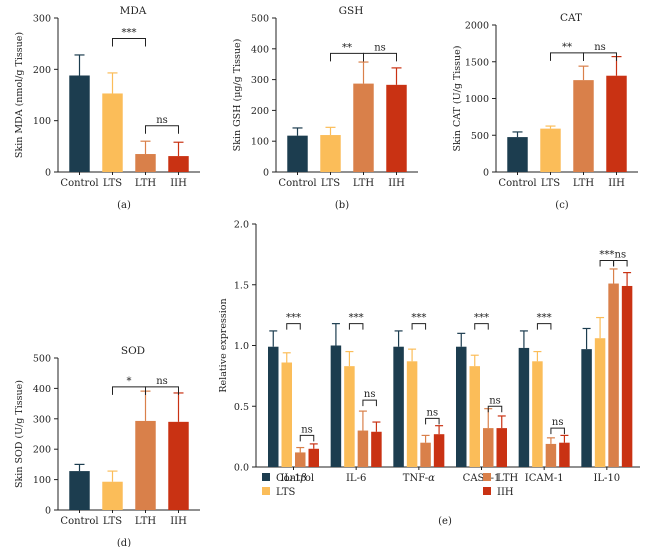 The image size is (648, 547). What do you see at coordinates (260, 19) in the screenshot?
I see `y-tick-label: 500` at bounding box center [260, 19].